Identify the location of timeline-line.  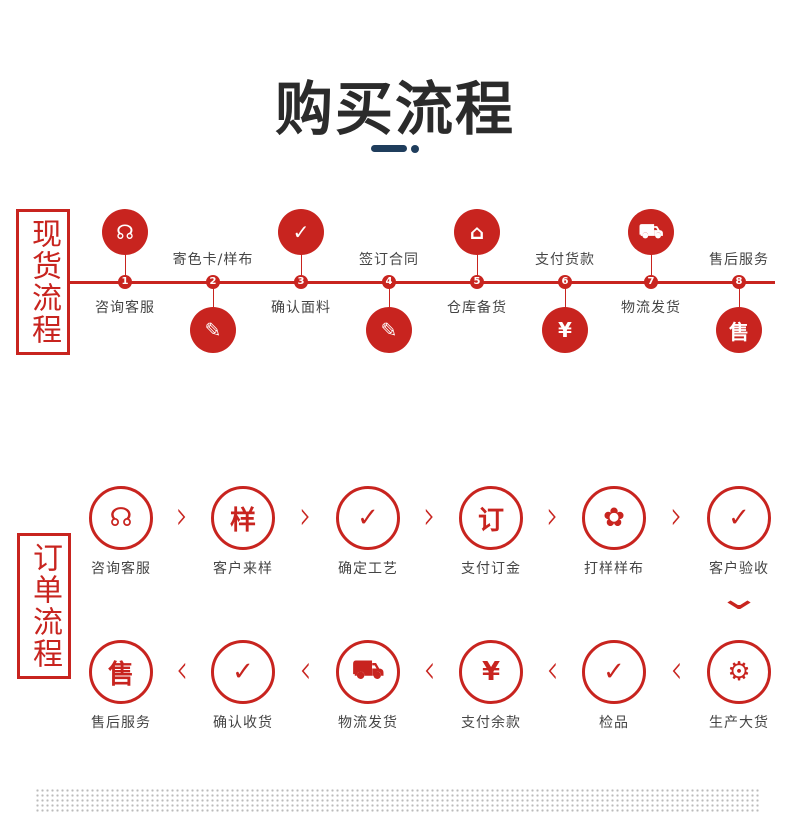
(422, 282).